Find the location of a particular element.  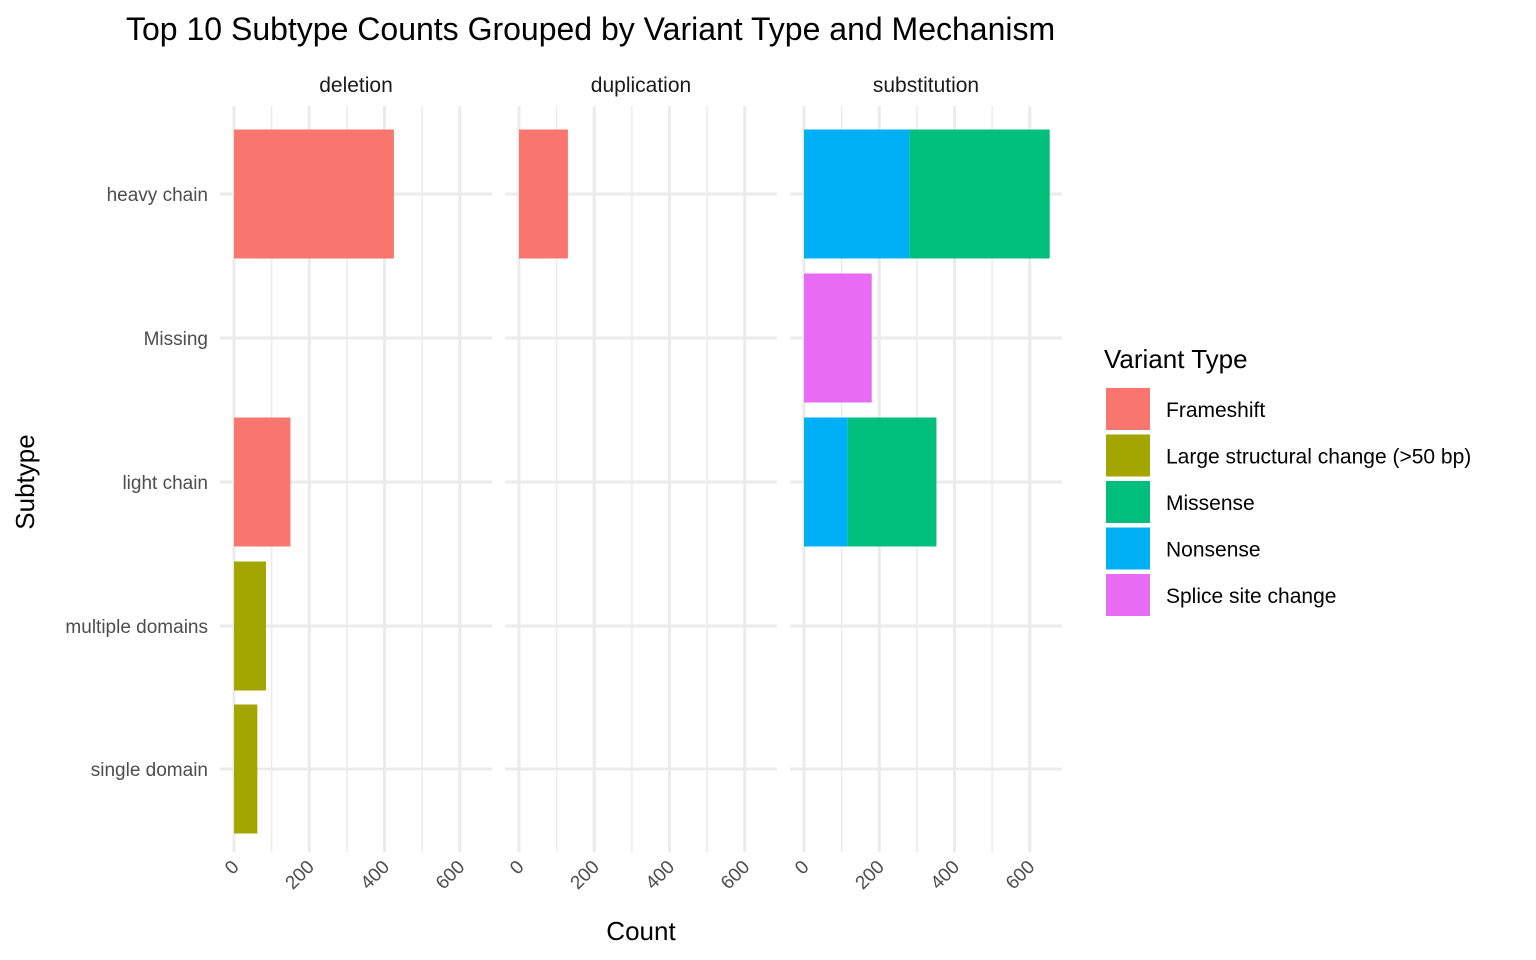

facet-strip-label: substitution is located at coordinates (926, 85).